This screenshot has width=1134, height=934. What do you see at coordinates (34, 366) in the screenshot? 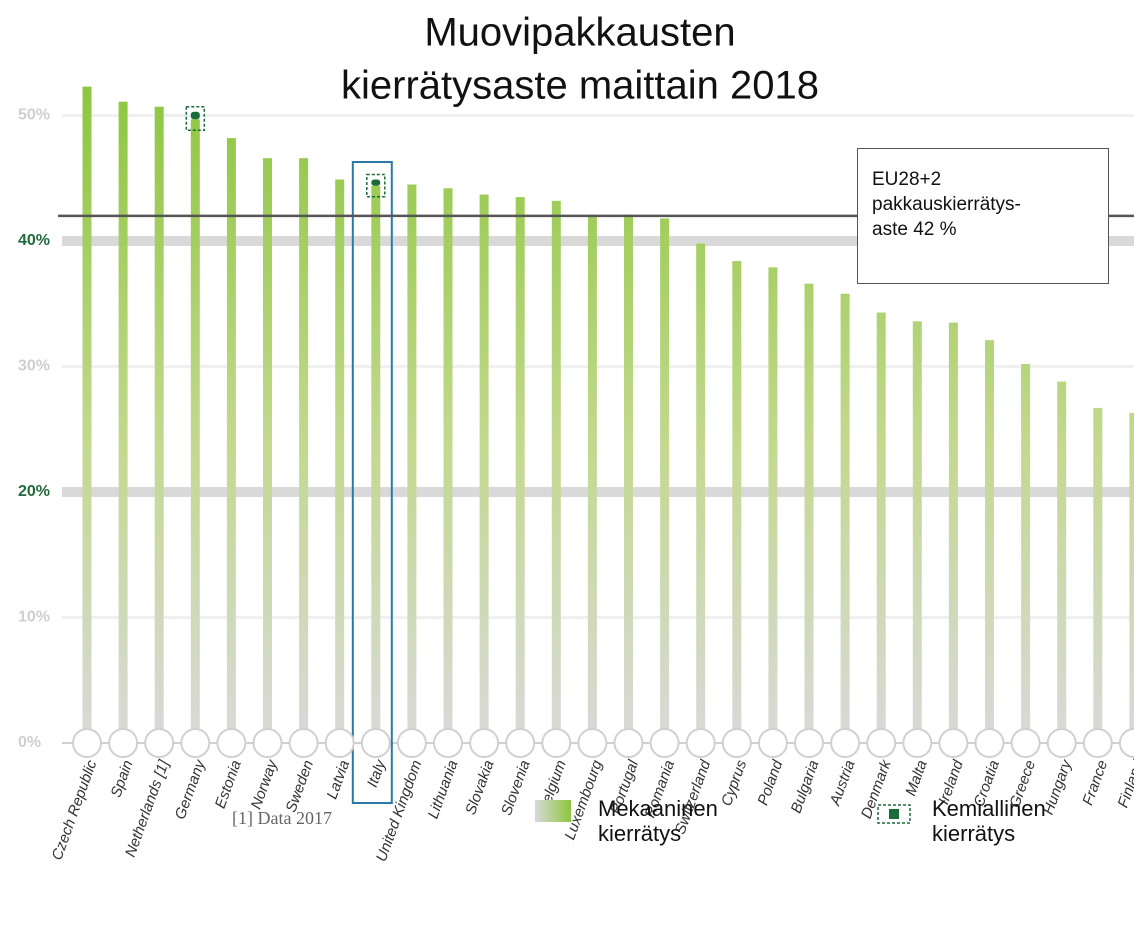
I see `y-tick-label: 30%` at bounding box center [34, 366].